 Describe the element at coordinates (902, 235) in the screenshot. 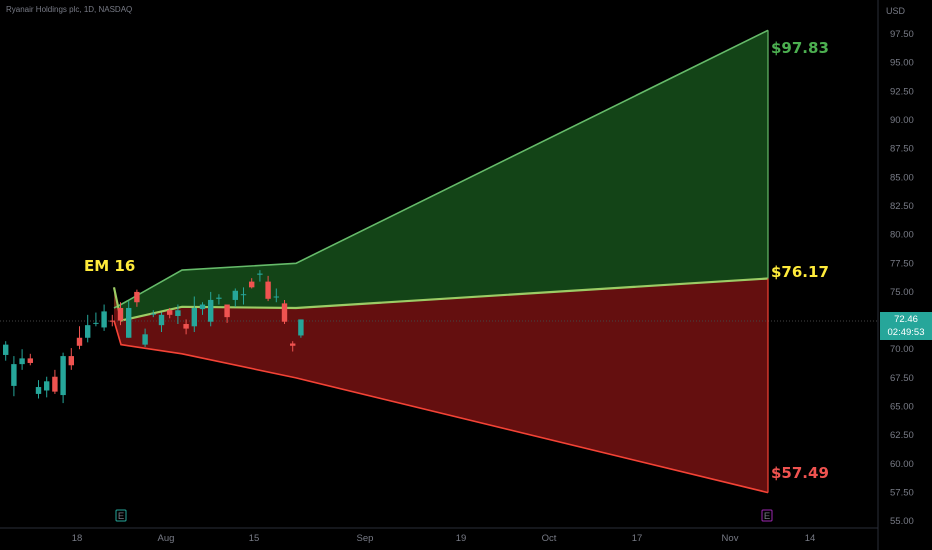

I see `price-tick-label: 80.00` at that location.